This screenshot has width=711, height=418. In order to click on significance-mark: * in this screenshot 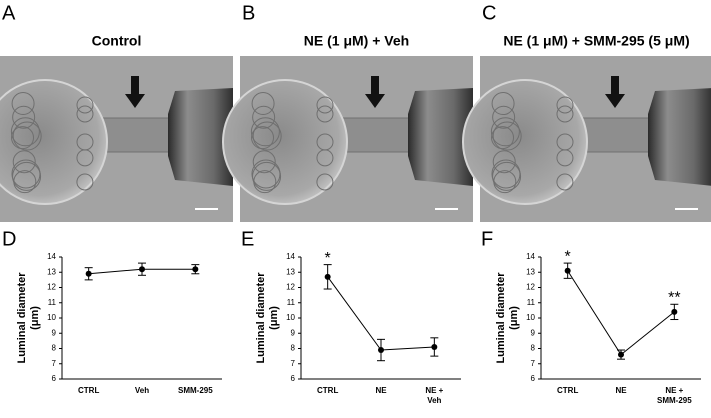, I will do `click(568, 256)`.